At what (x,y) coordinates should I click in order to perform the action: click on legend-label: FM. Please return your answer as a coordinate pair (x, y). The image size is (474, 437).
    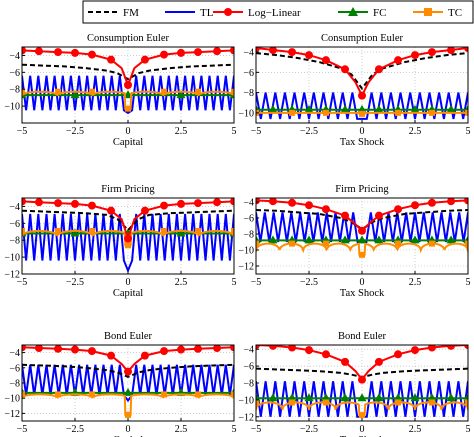
    Looking at the image, I should click on (131, 13).